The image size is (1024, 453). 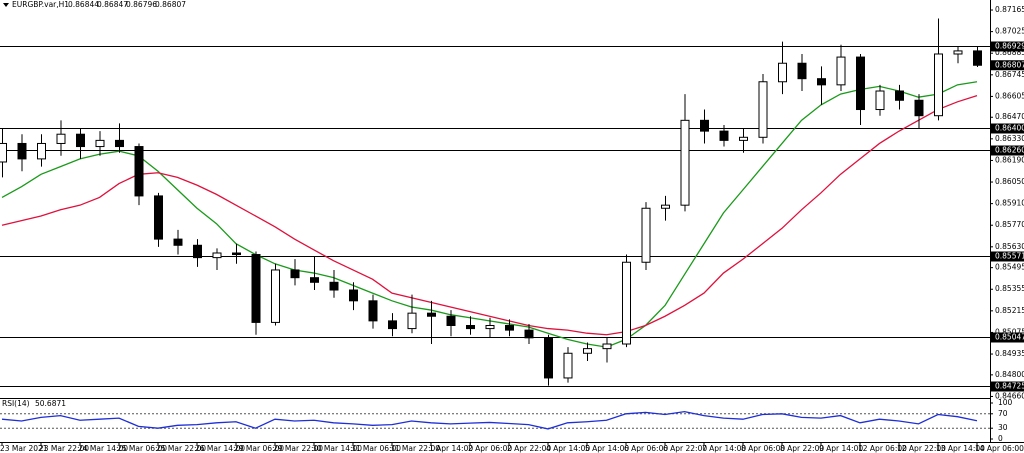 What do you see at coordinates (568, 448) in the screenshot?
I see `x-tick-label: 4 Apr 14:00` at bounding box center [568, 448].